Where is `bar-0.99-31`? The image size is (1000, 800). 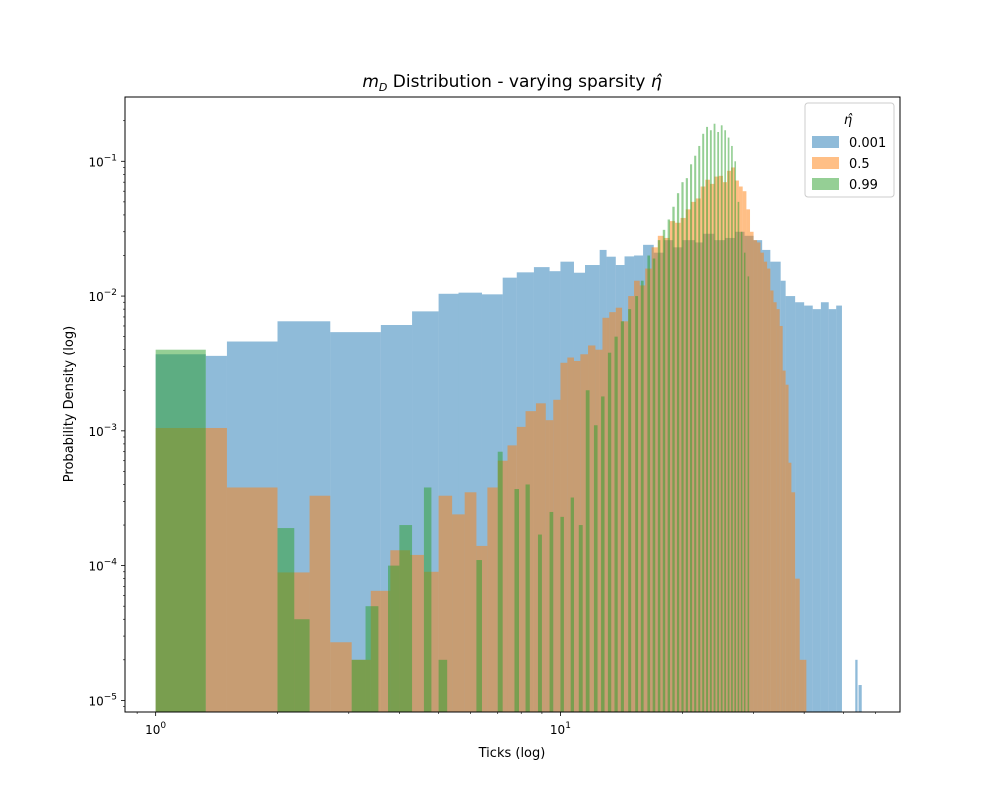 bar-0.99-31 is located at coordinates (669, 465).